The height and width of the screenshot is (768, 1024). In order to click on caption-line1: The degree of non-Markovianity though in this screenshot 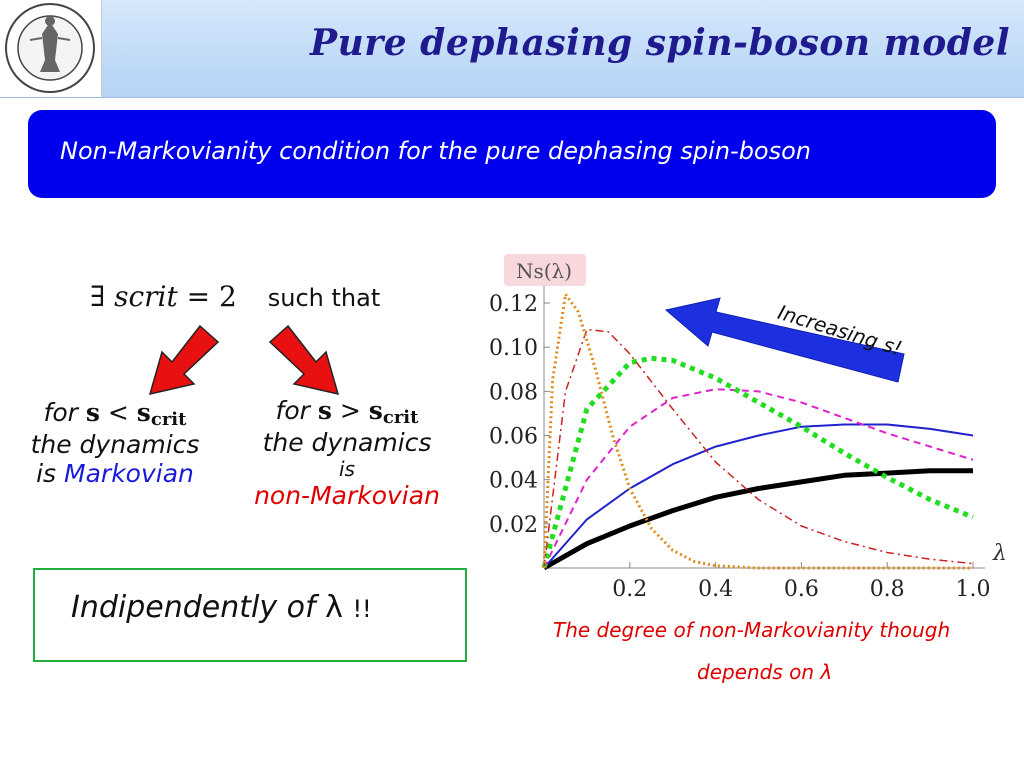, I will do `click(752, 630)`.